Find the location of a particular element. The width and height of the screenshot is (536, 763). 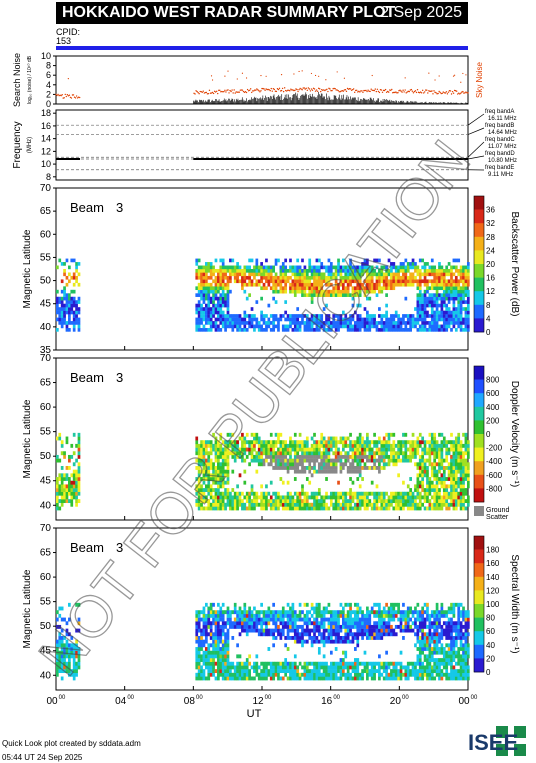

freq-ytick-label-10: 10 is located at coordinates (46, 164).